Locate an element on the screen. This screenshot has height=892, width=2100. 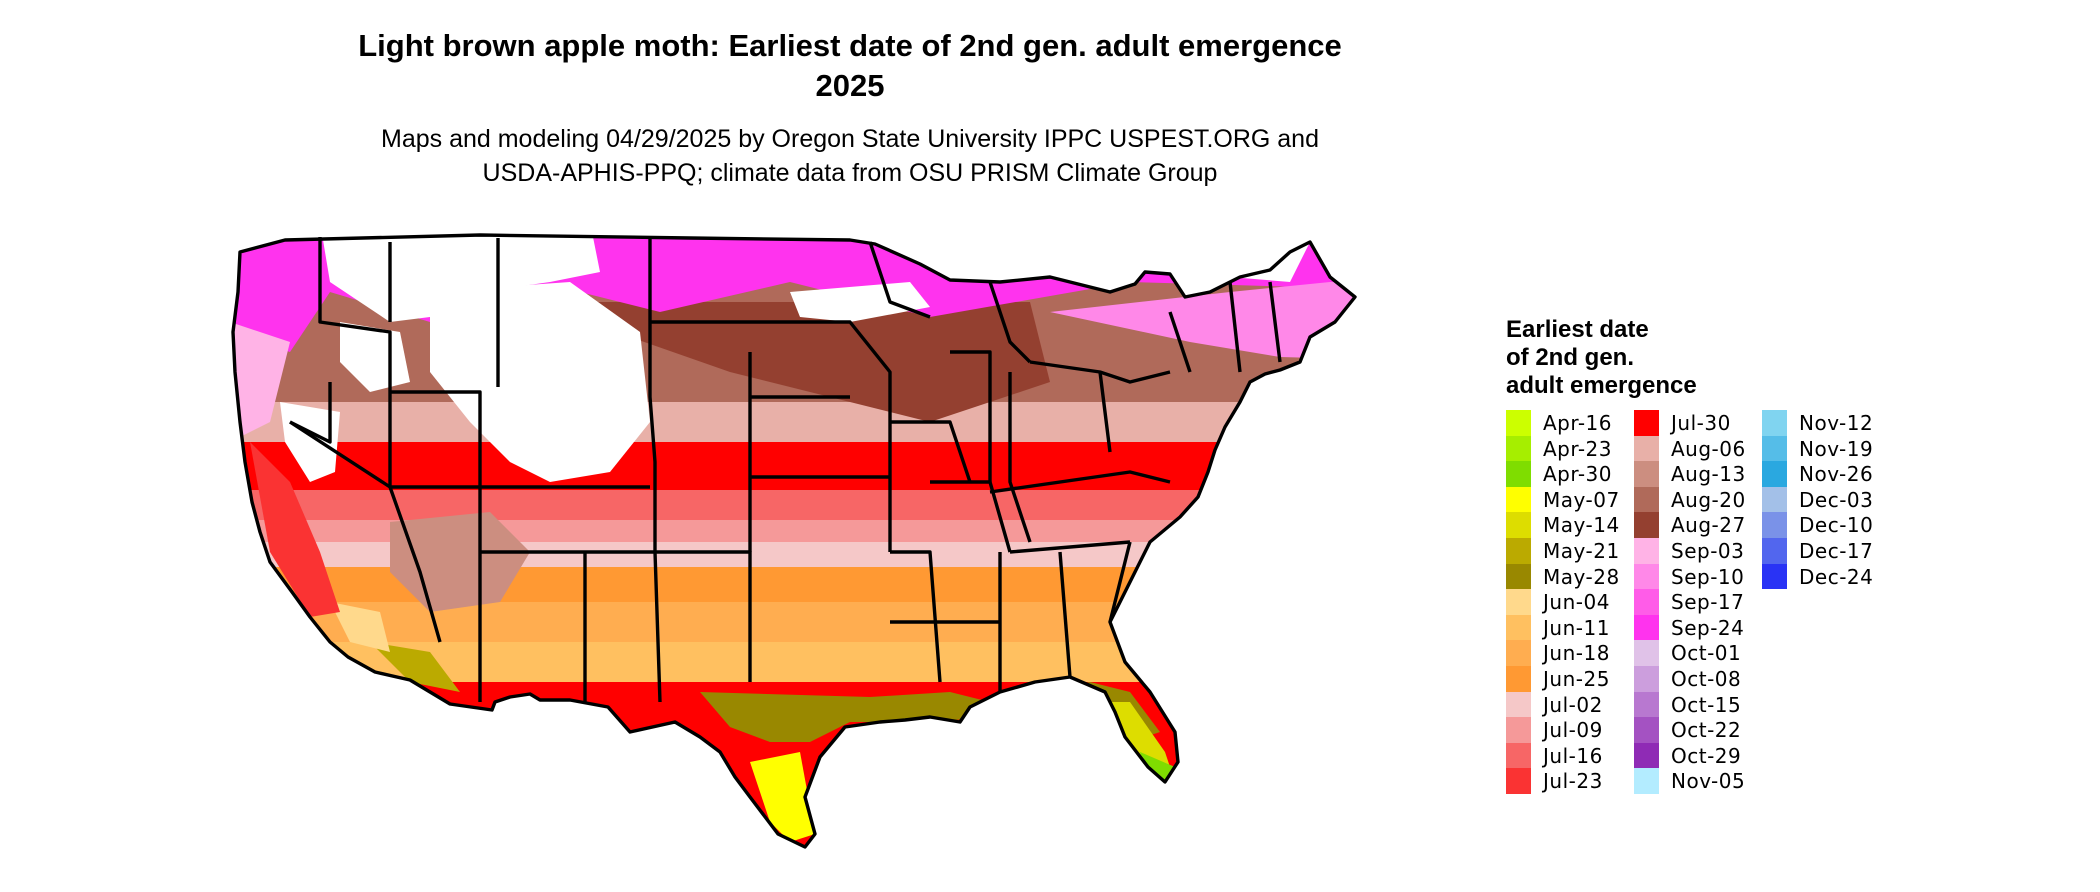
legend-label: Jul-09 is located at coordinates (1573, 730).